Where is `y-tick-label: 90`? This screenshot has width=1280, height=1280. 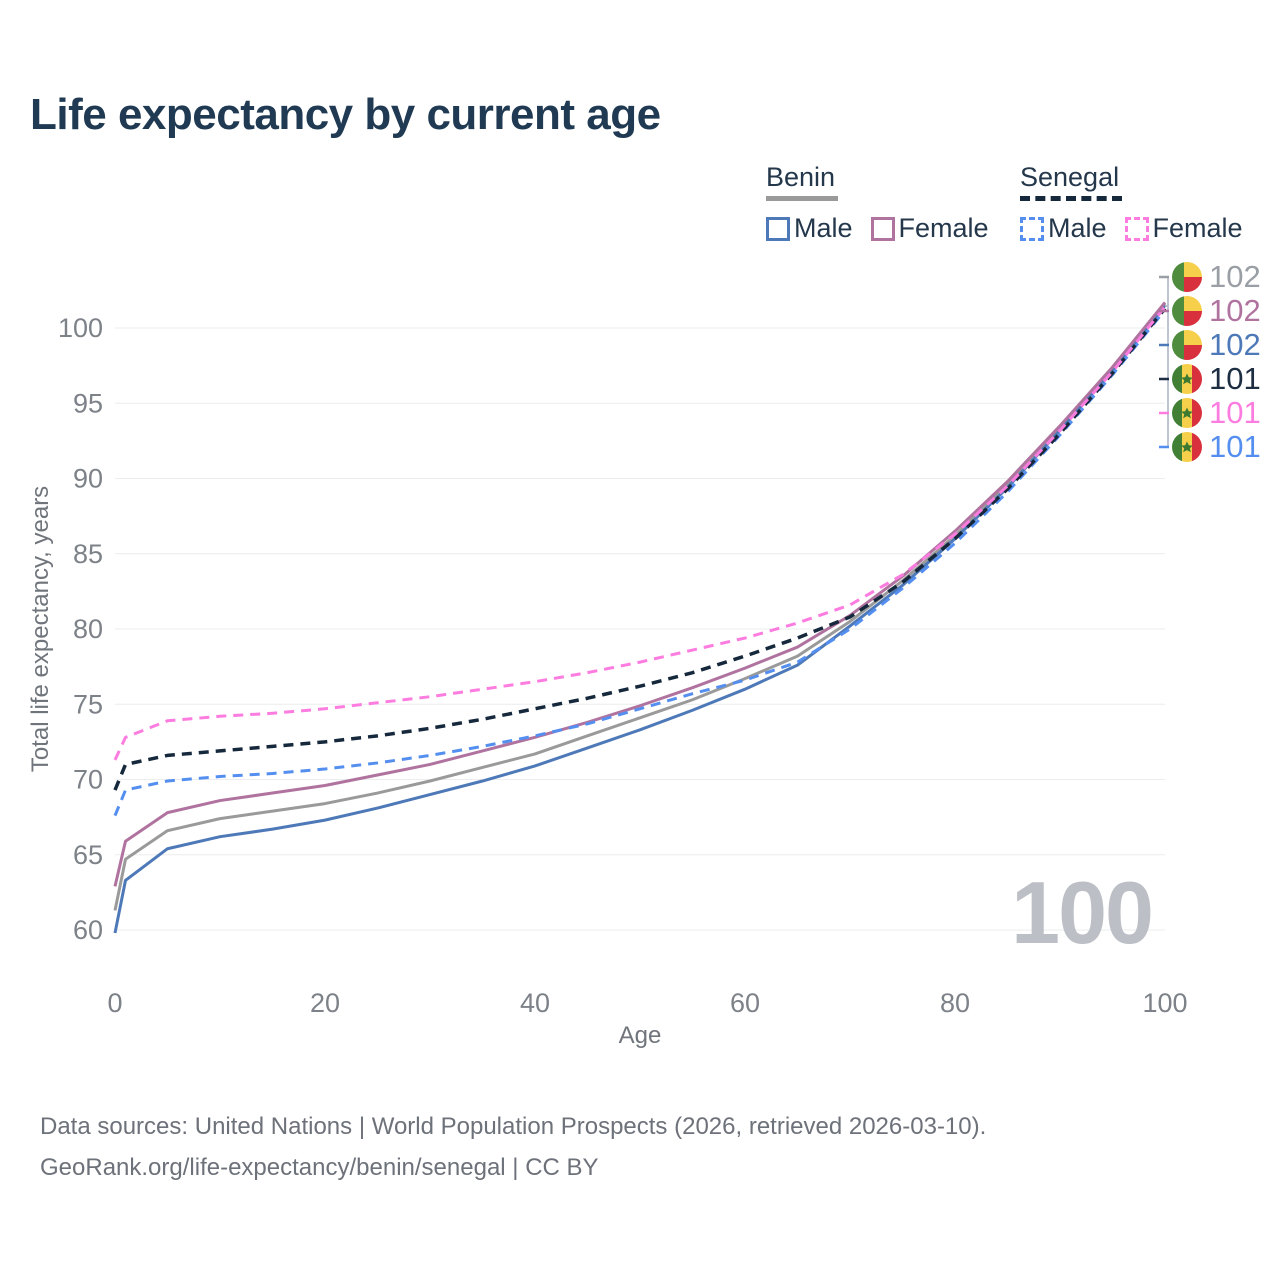
y-tick-label: 90 is located at coordinates (88, 479).